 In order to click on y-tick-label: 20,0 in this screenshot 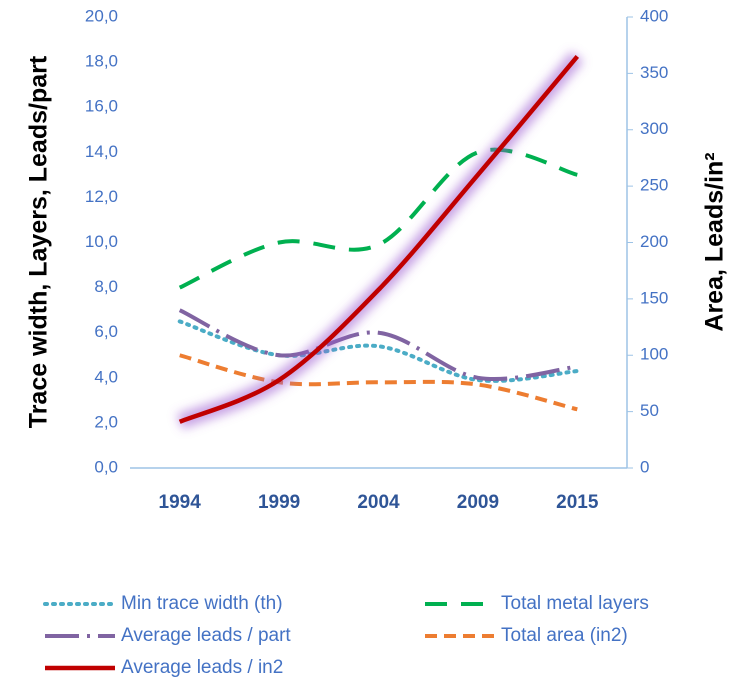, I will do `click(101, 15)`.